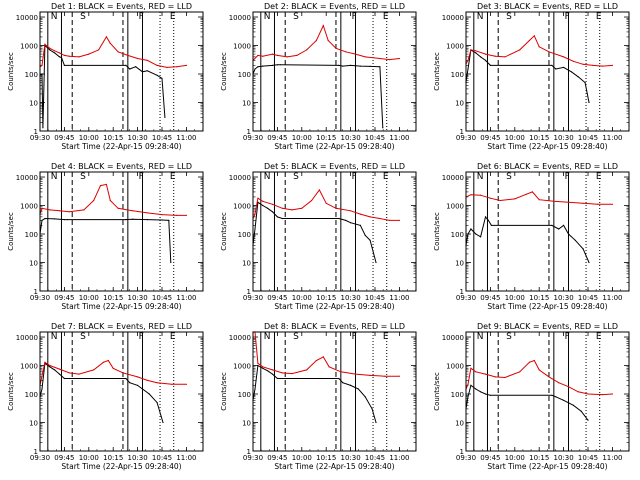 The width and height of the screenshot is (640, 480). Describe the element at coordinates (386, 17) in the screenshot. I see `phase-marker-e: E` at that location.